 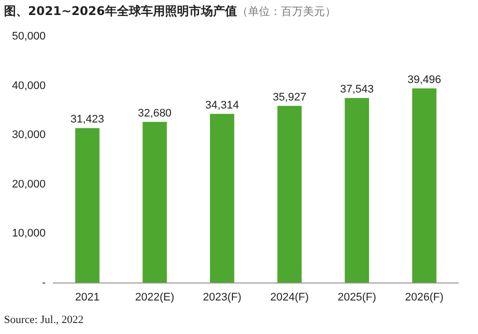 What do you see at coordinates (44, 320) in the screenshot?
I see `source-note: Source: Jul., 2022` at bounding box center [44, 320].